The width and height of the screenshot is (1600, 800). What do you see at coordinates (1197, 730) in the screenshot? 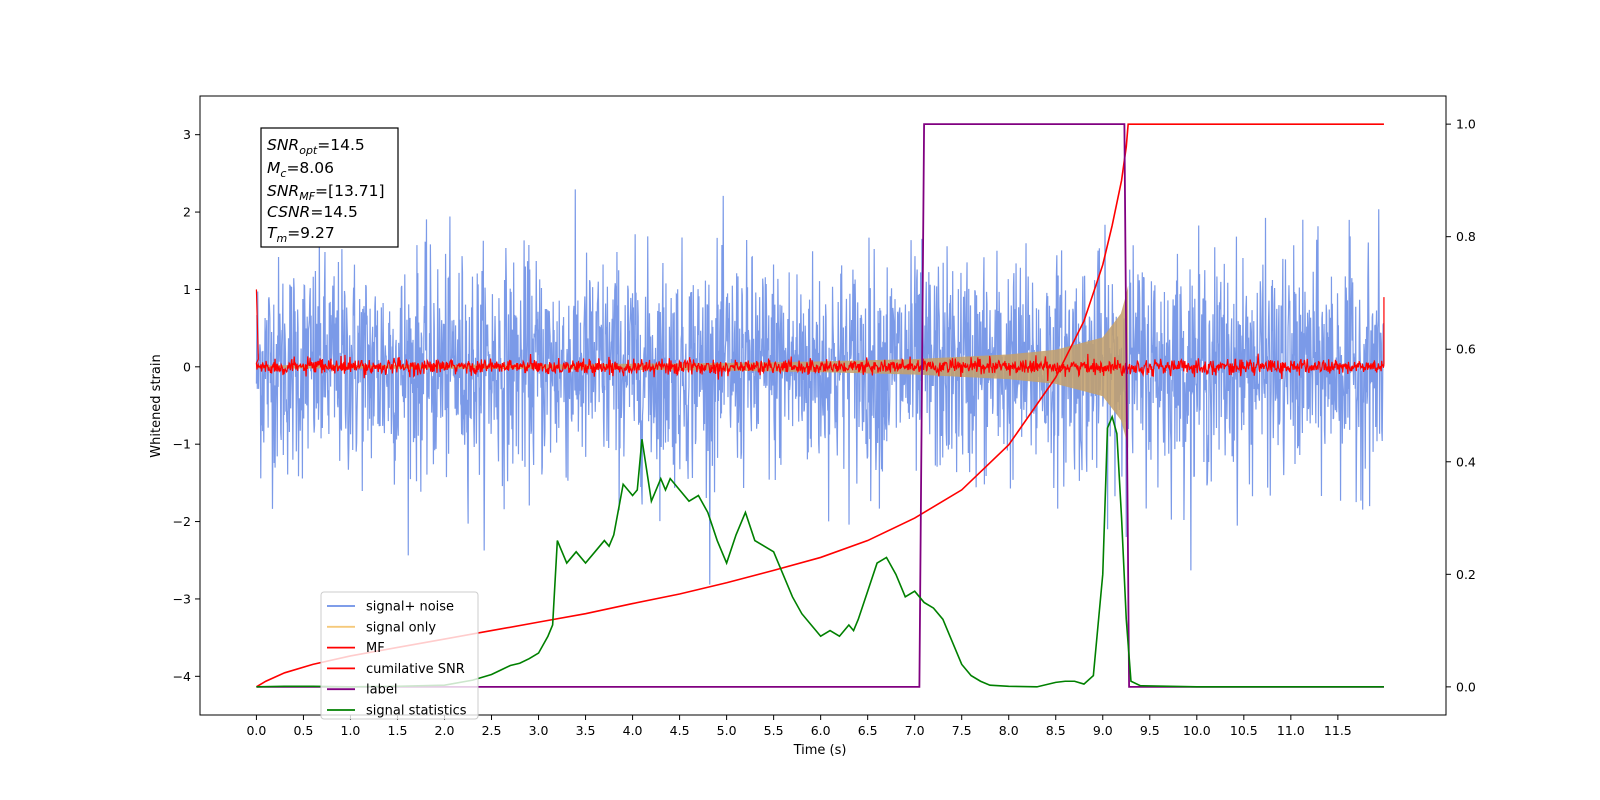
I see `x-tick-label: 10.0` at bounding box center [1197, 730].